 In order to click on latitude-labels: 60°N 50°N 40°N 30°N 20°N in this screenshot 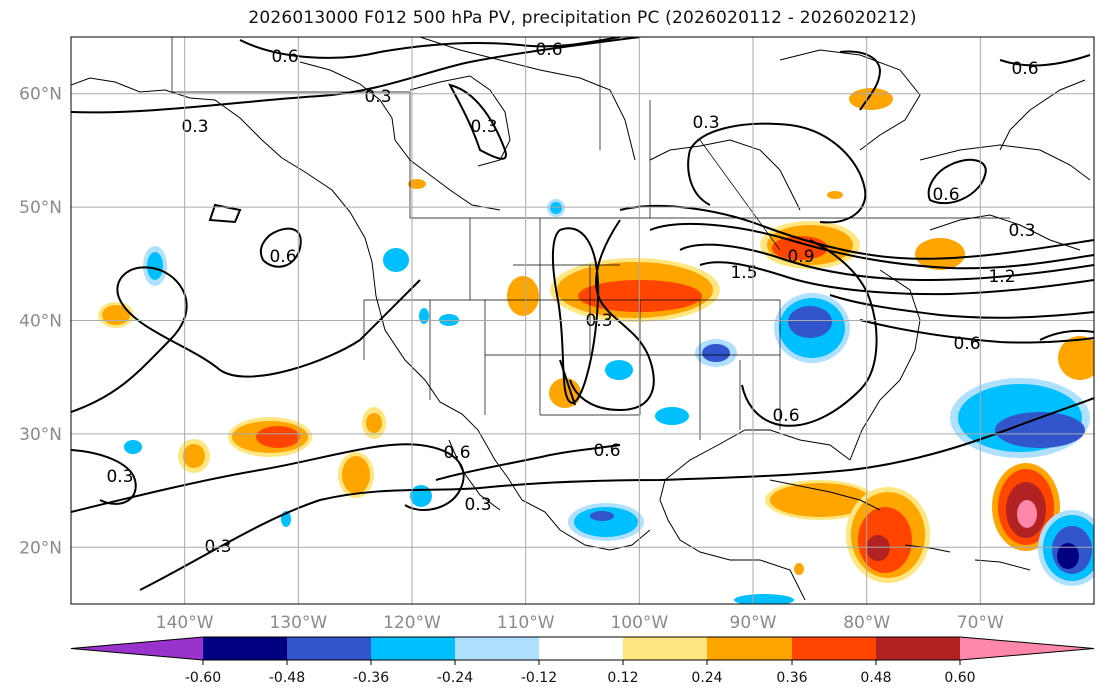, I will do `click(40, 322)`.